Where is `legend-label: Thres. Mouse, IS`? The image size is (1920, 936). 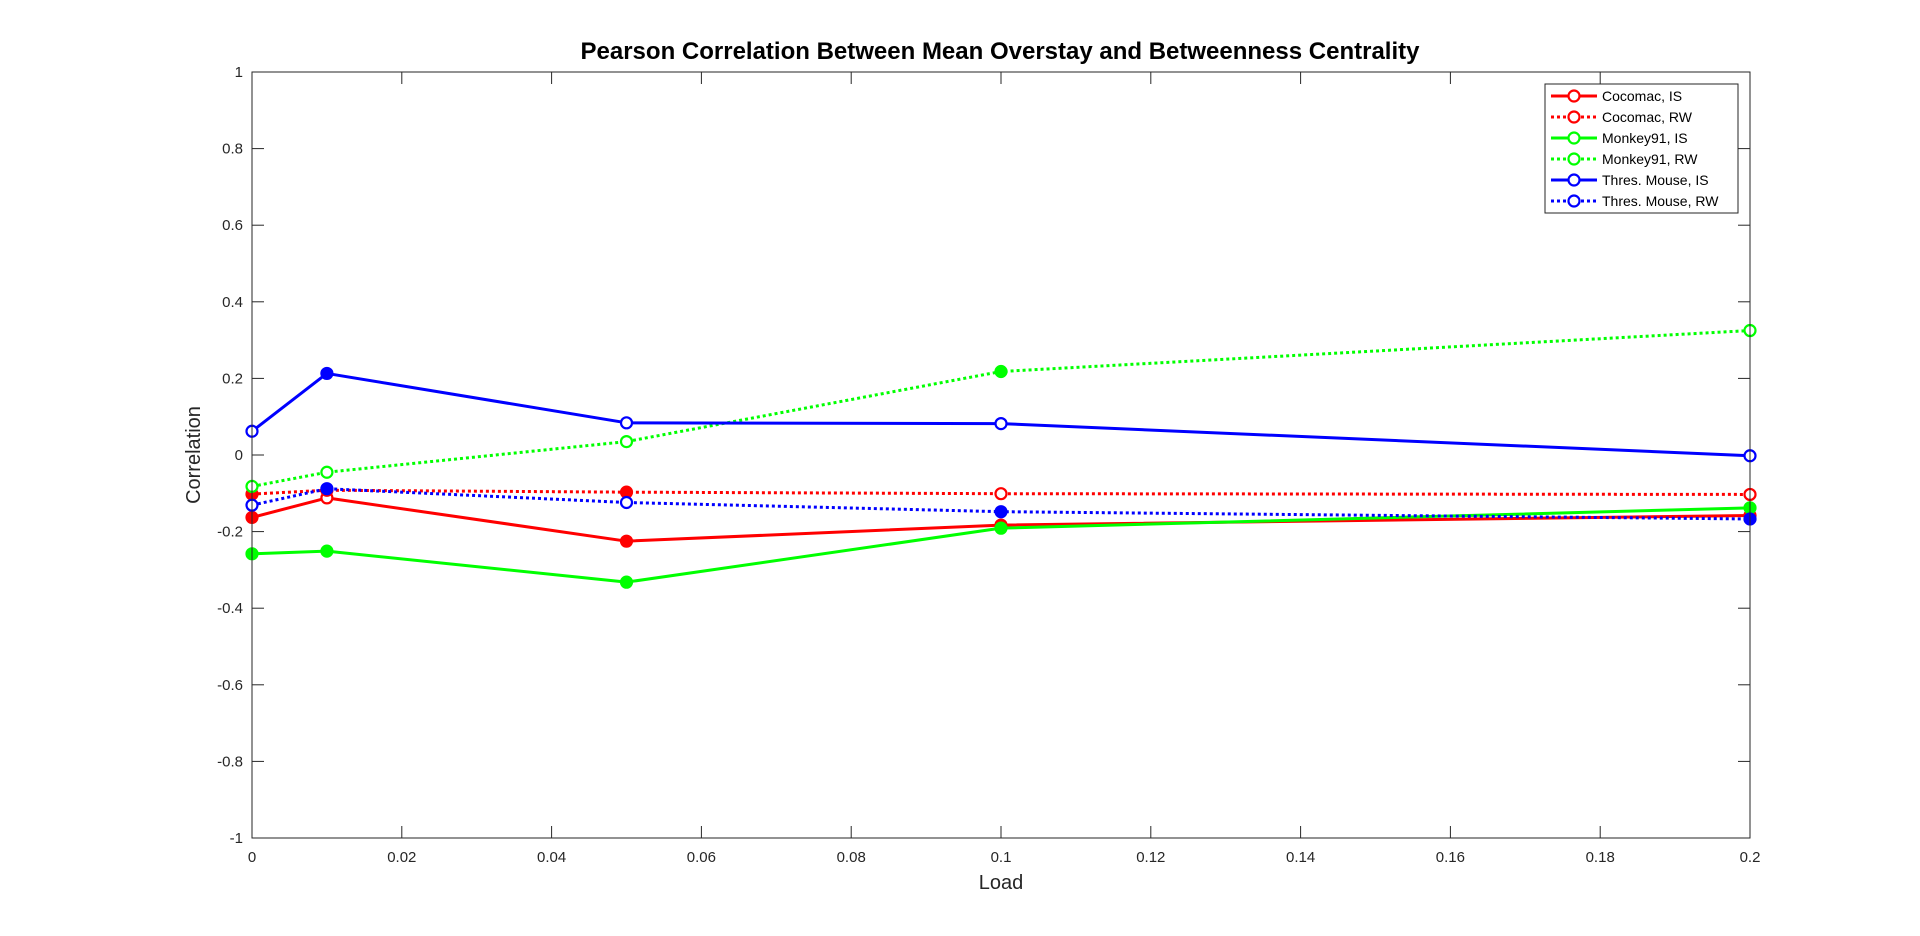 legend-label: Thres. Mouse, IS is located at coordinates (1655, 180).